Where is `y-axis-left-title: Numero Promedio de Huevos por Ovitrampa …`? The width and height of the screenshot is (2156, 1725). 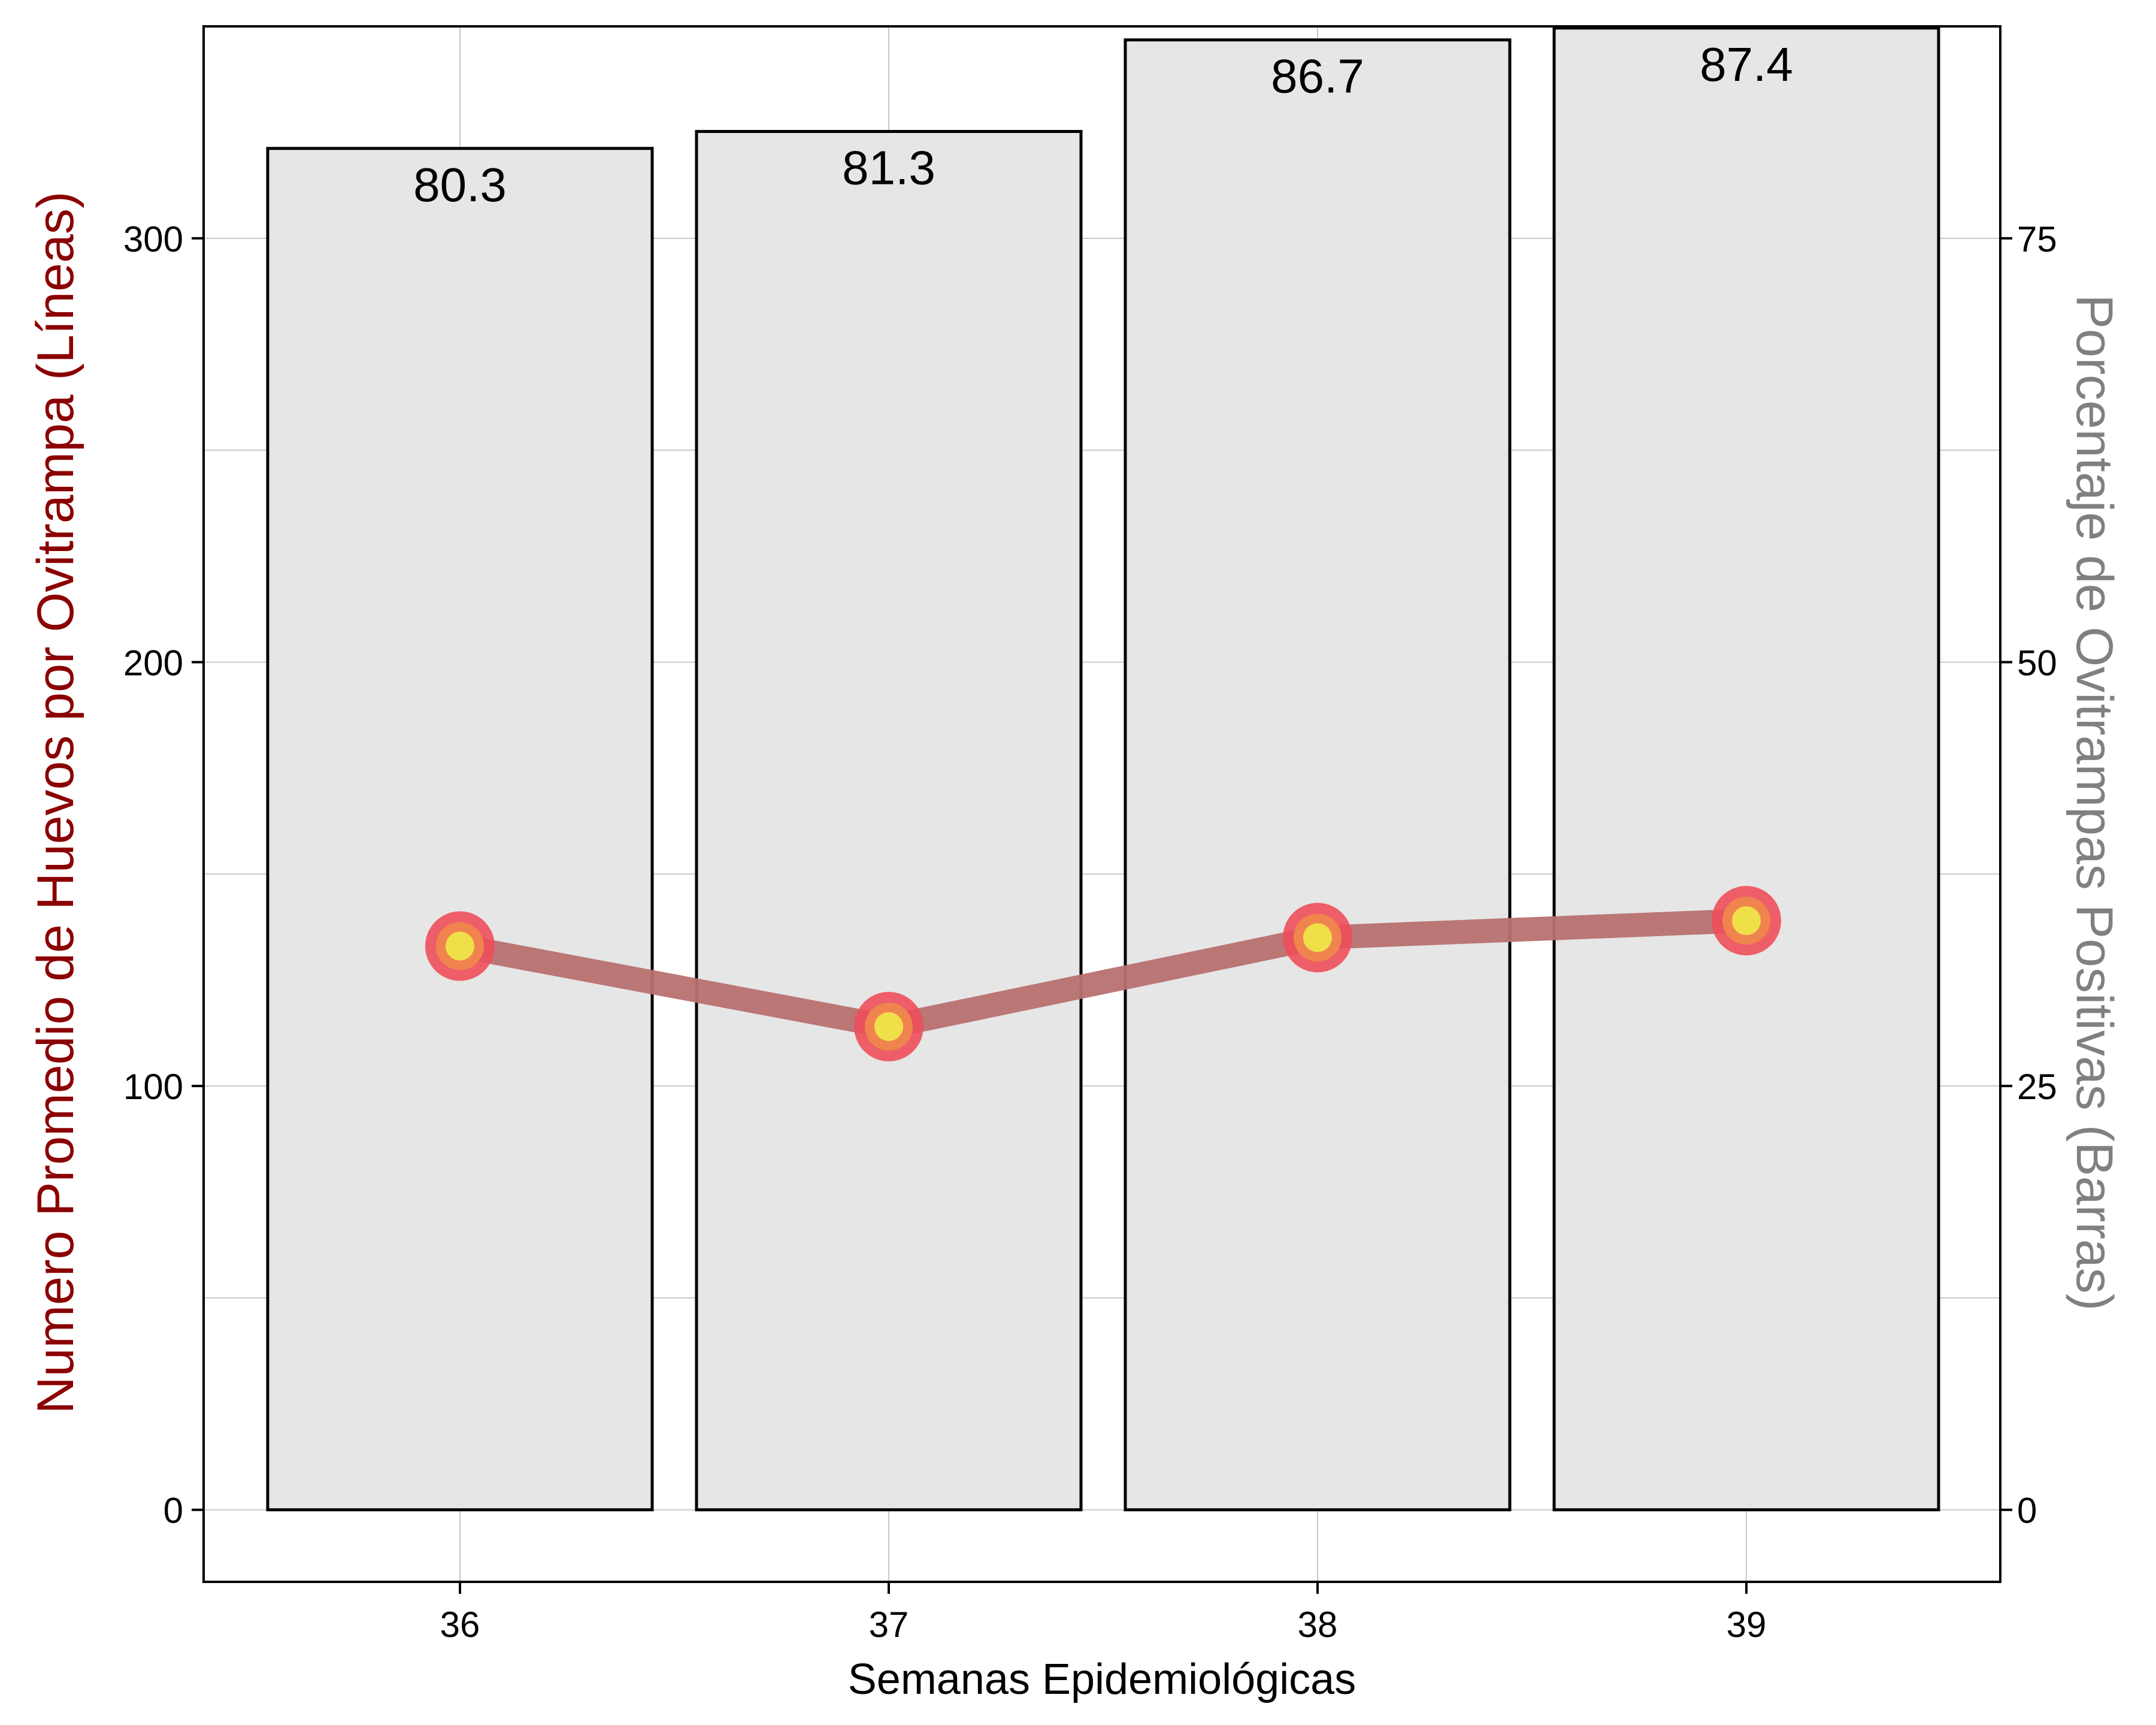
y-axis-left-title: Numero Promedio de Huevos por Ovitrampa … is located at coordinates (56, 803).